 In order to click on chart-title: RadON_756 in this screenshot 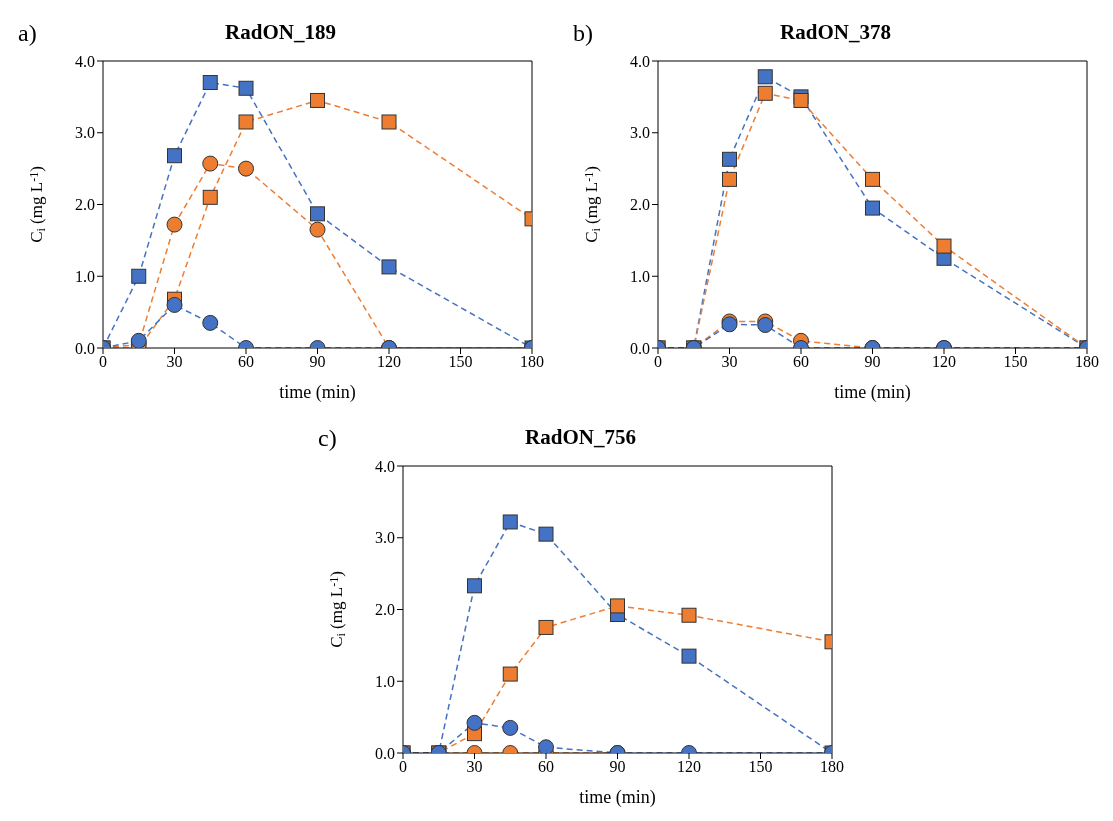, I will do `click(580, 437)`.